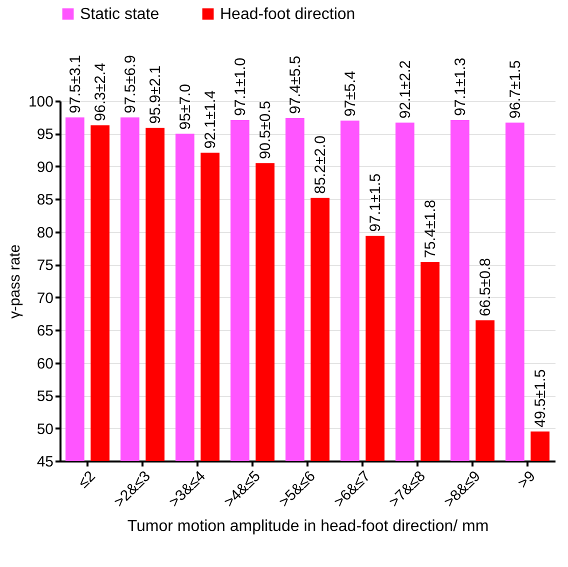 The height and width of the screenshot is (567, 568). Describe the element at coordinates (295, 85) in the screenshot. I see `data-label: 97.4±5.5` at that location.